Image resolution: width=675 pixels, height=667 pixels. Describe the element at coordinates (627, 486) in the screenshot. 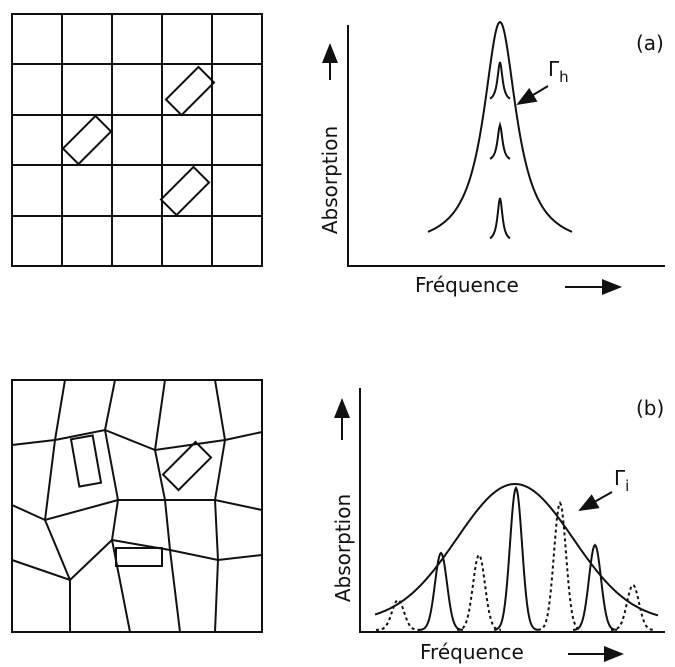

I see `width-subscript: i` at that location.